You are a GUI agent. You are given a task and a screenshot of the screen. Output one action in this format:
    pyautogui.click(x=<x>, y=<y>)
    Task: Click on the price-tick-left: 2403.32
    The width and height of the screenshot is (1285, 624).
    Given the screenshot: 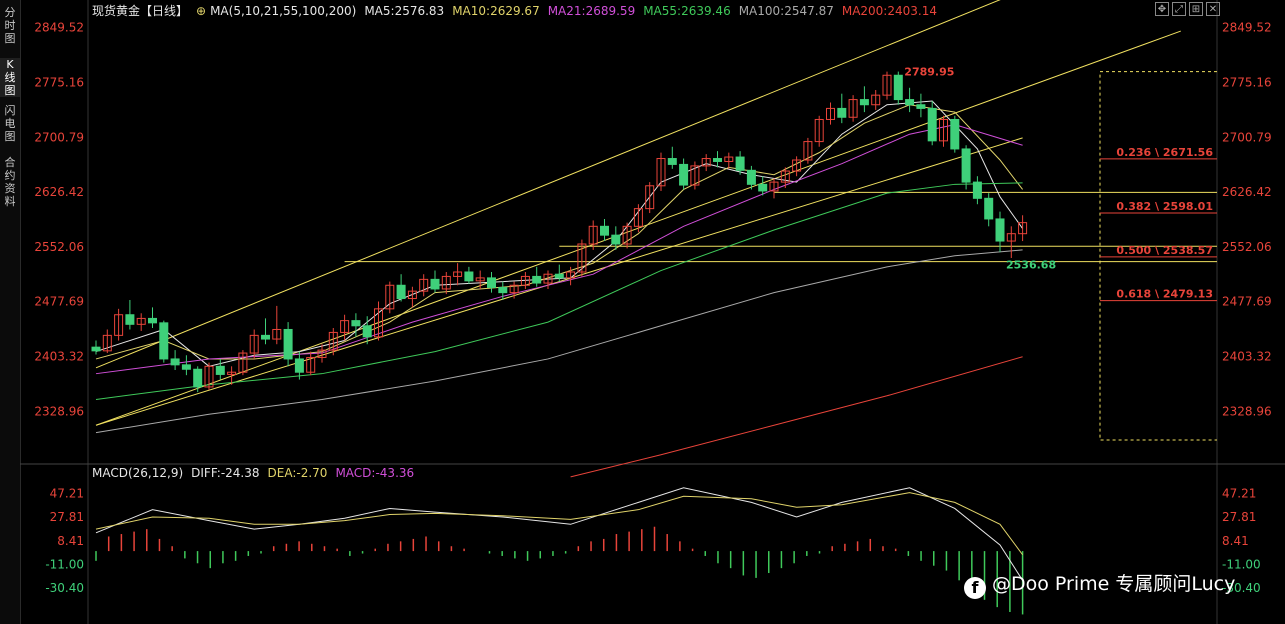 What is the action you would take?
    pyautogui.click(x=59, y=357)
    